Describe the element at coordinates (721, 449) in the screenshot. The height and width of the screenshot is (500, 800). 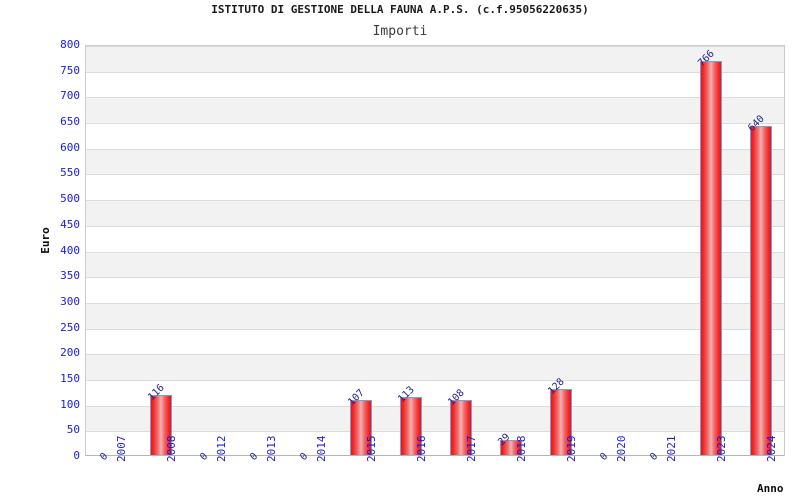
I see `x-axis-tick-label: 2023` at that location.